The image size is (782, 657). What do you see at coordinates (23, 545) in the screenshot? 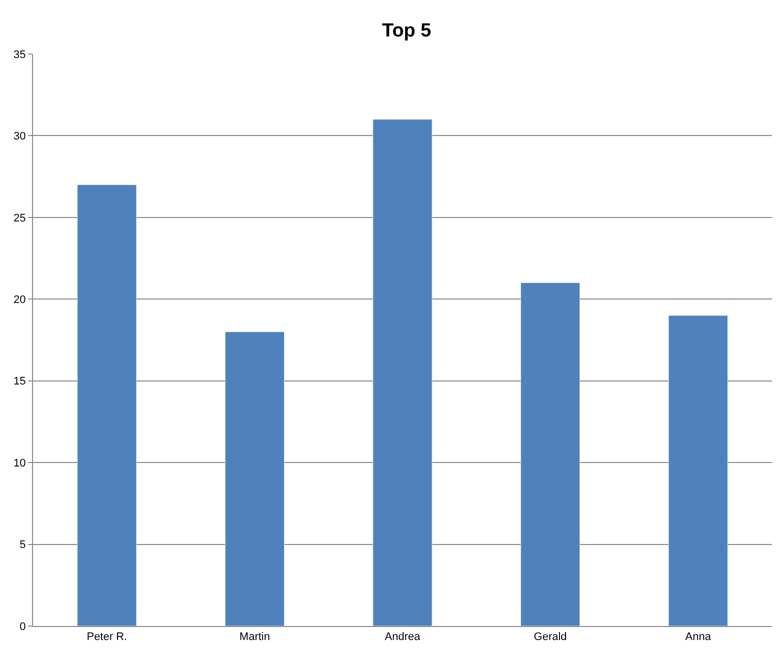
I see `y-tick-label: 5` at bounding box center [23, 545].